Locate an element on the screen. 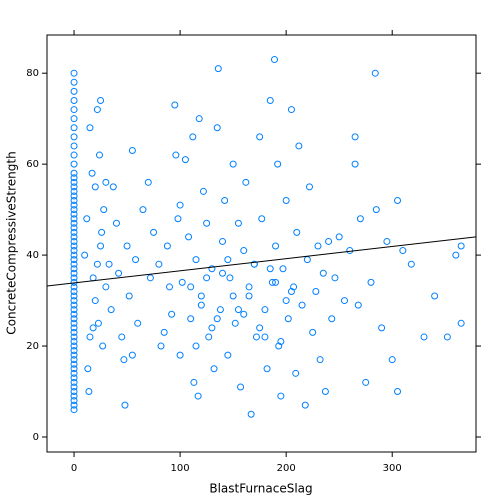 This screenshot has width=504, height=504. x-tick-label: 0 is located at coordinates (74, 468).